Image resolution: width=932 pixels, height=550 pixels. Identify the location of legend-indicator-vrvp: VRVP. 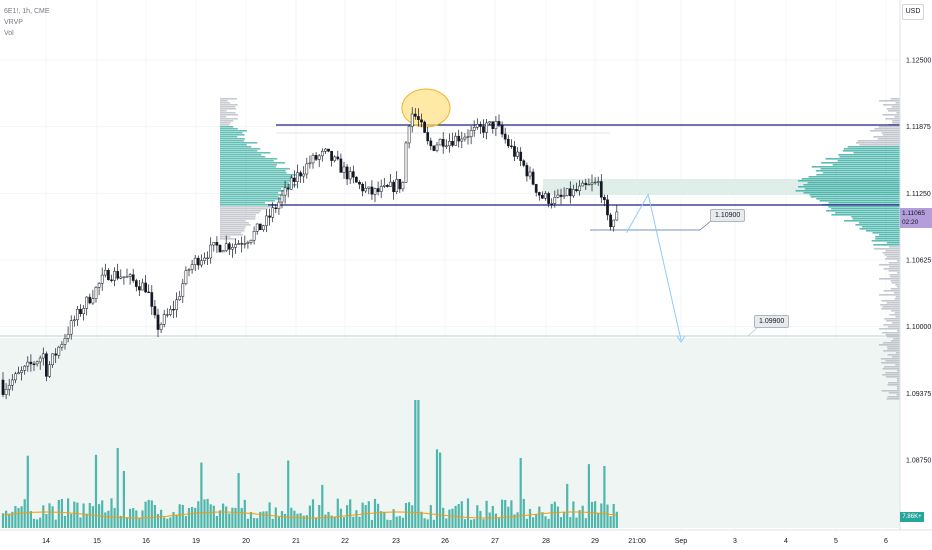
(13, 22).